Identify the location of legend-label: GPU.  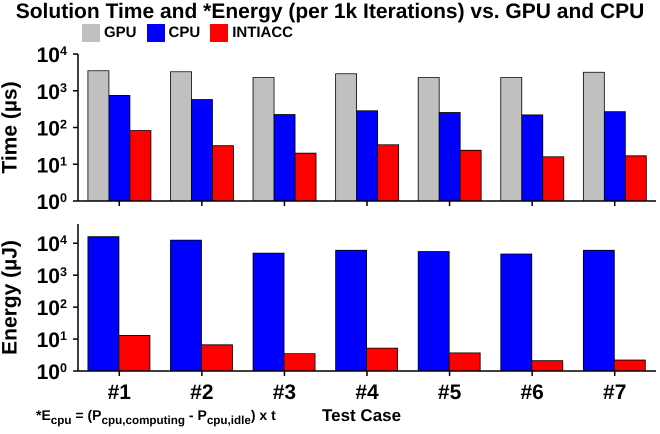
(120, 32).